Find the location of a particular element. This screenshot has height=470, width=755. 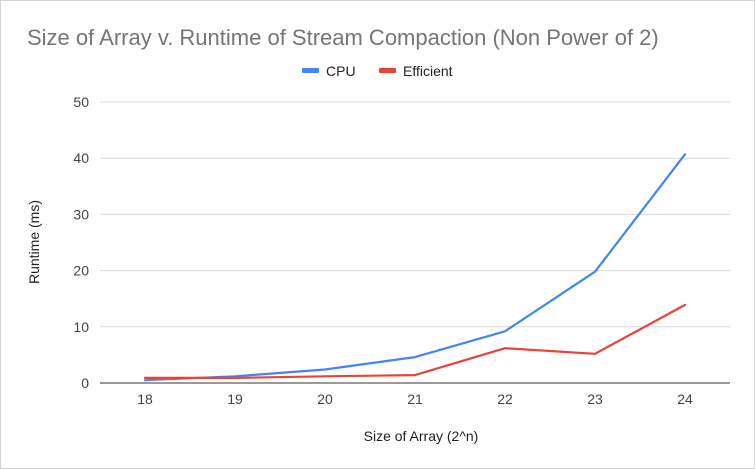

legend-item-cpu: CPU is located at coordinates (329, 71).